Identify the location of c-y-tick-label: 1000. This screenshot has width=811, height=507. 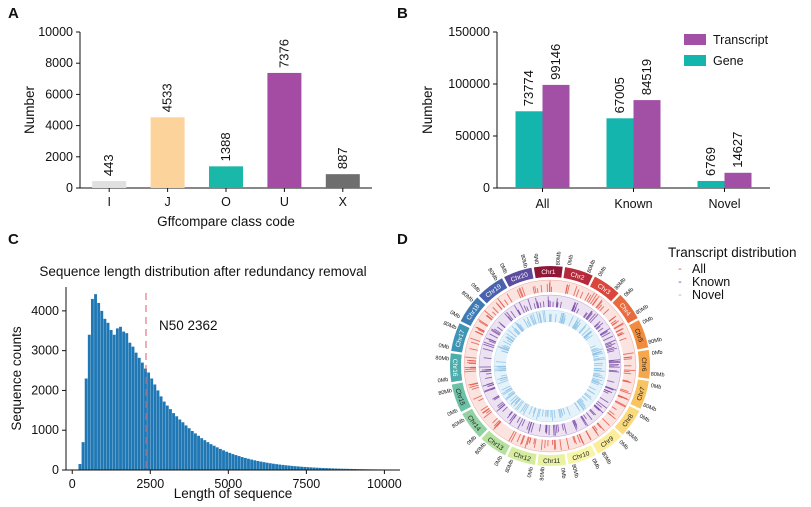
(45, 430).